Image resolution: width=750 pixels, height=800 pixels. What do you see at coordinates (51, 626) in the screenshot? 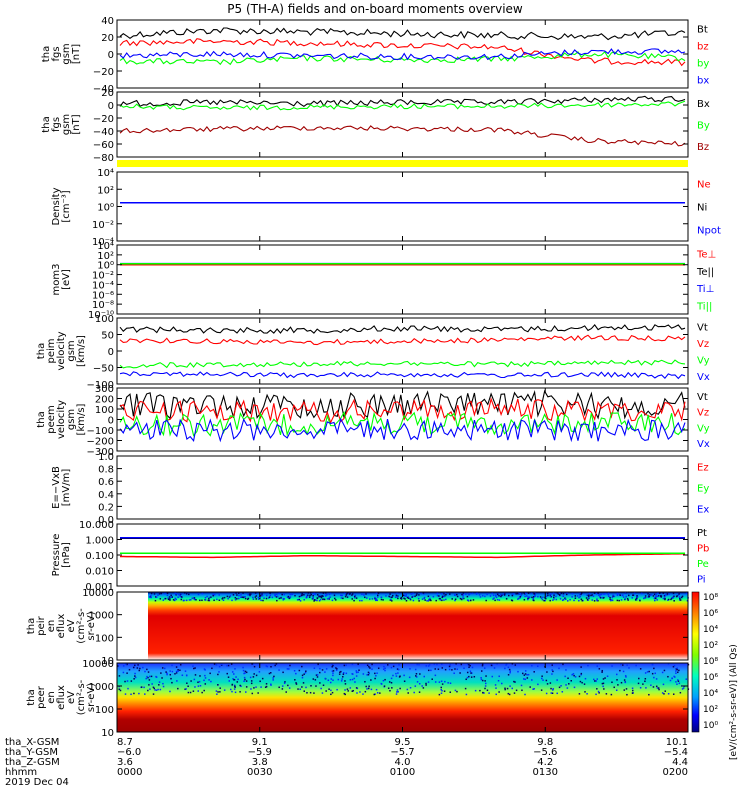
I see `svg-text: en` at bounding box center [51, 626].